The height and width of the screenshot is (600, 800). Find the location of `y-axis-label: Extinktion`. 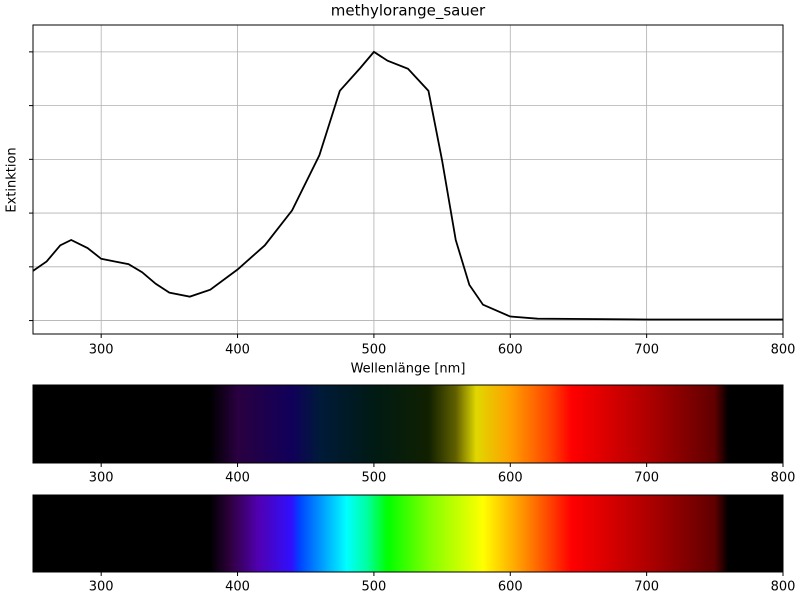

y-axis-label: Extinktion is located at coordinates (12, 179).